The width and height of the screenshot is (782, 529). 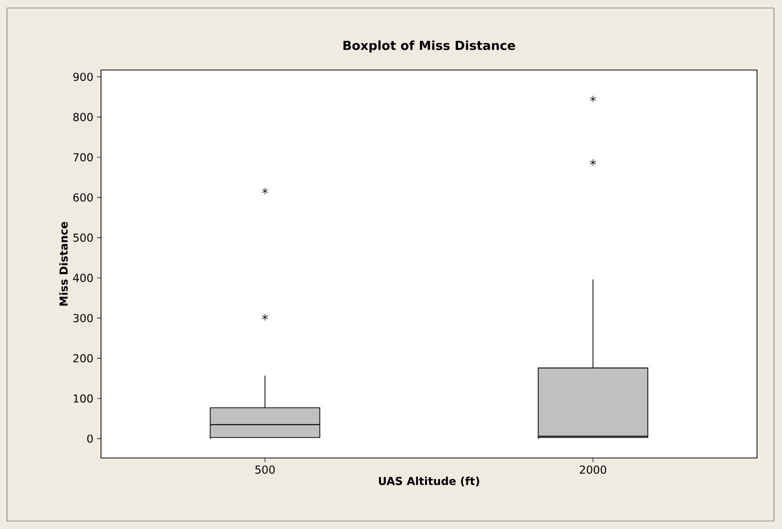 What do you see at coordinates (83, 157) in the screenshot?
I see `y-tick-label: 700` at bounding box center [83, 157].